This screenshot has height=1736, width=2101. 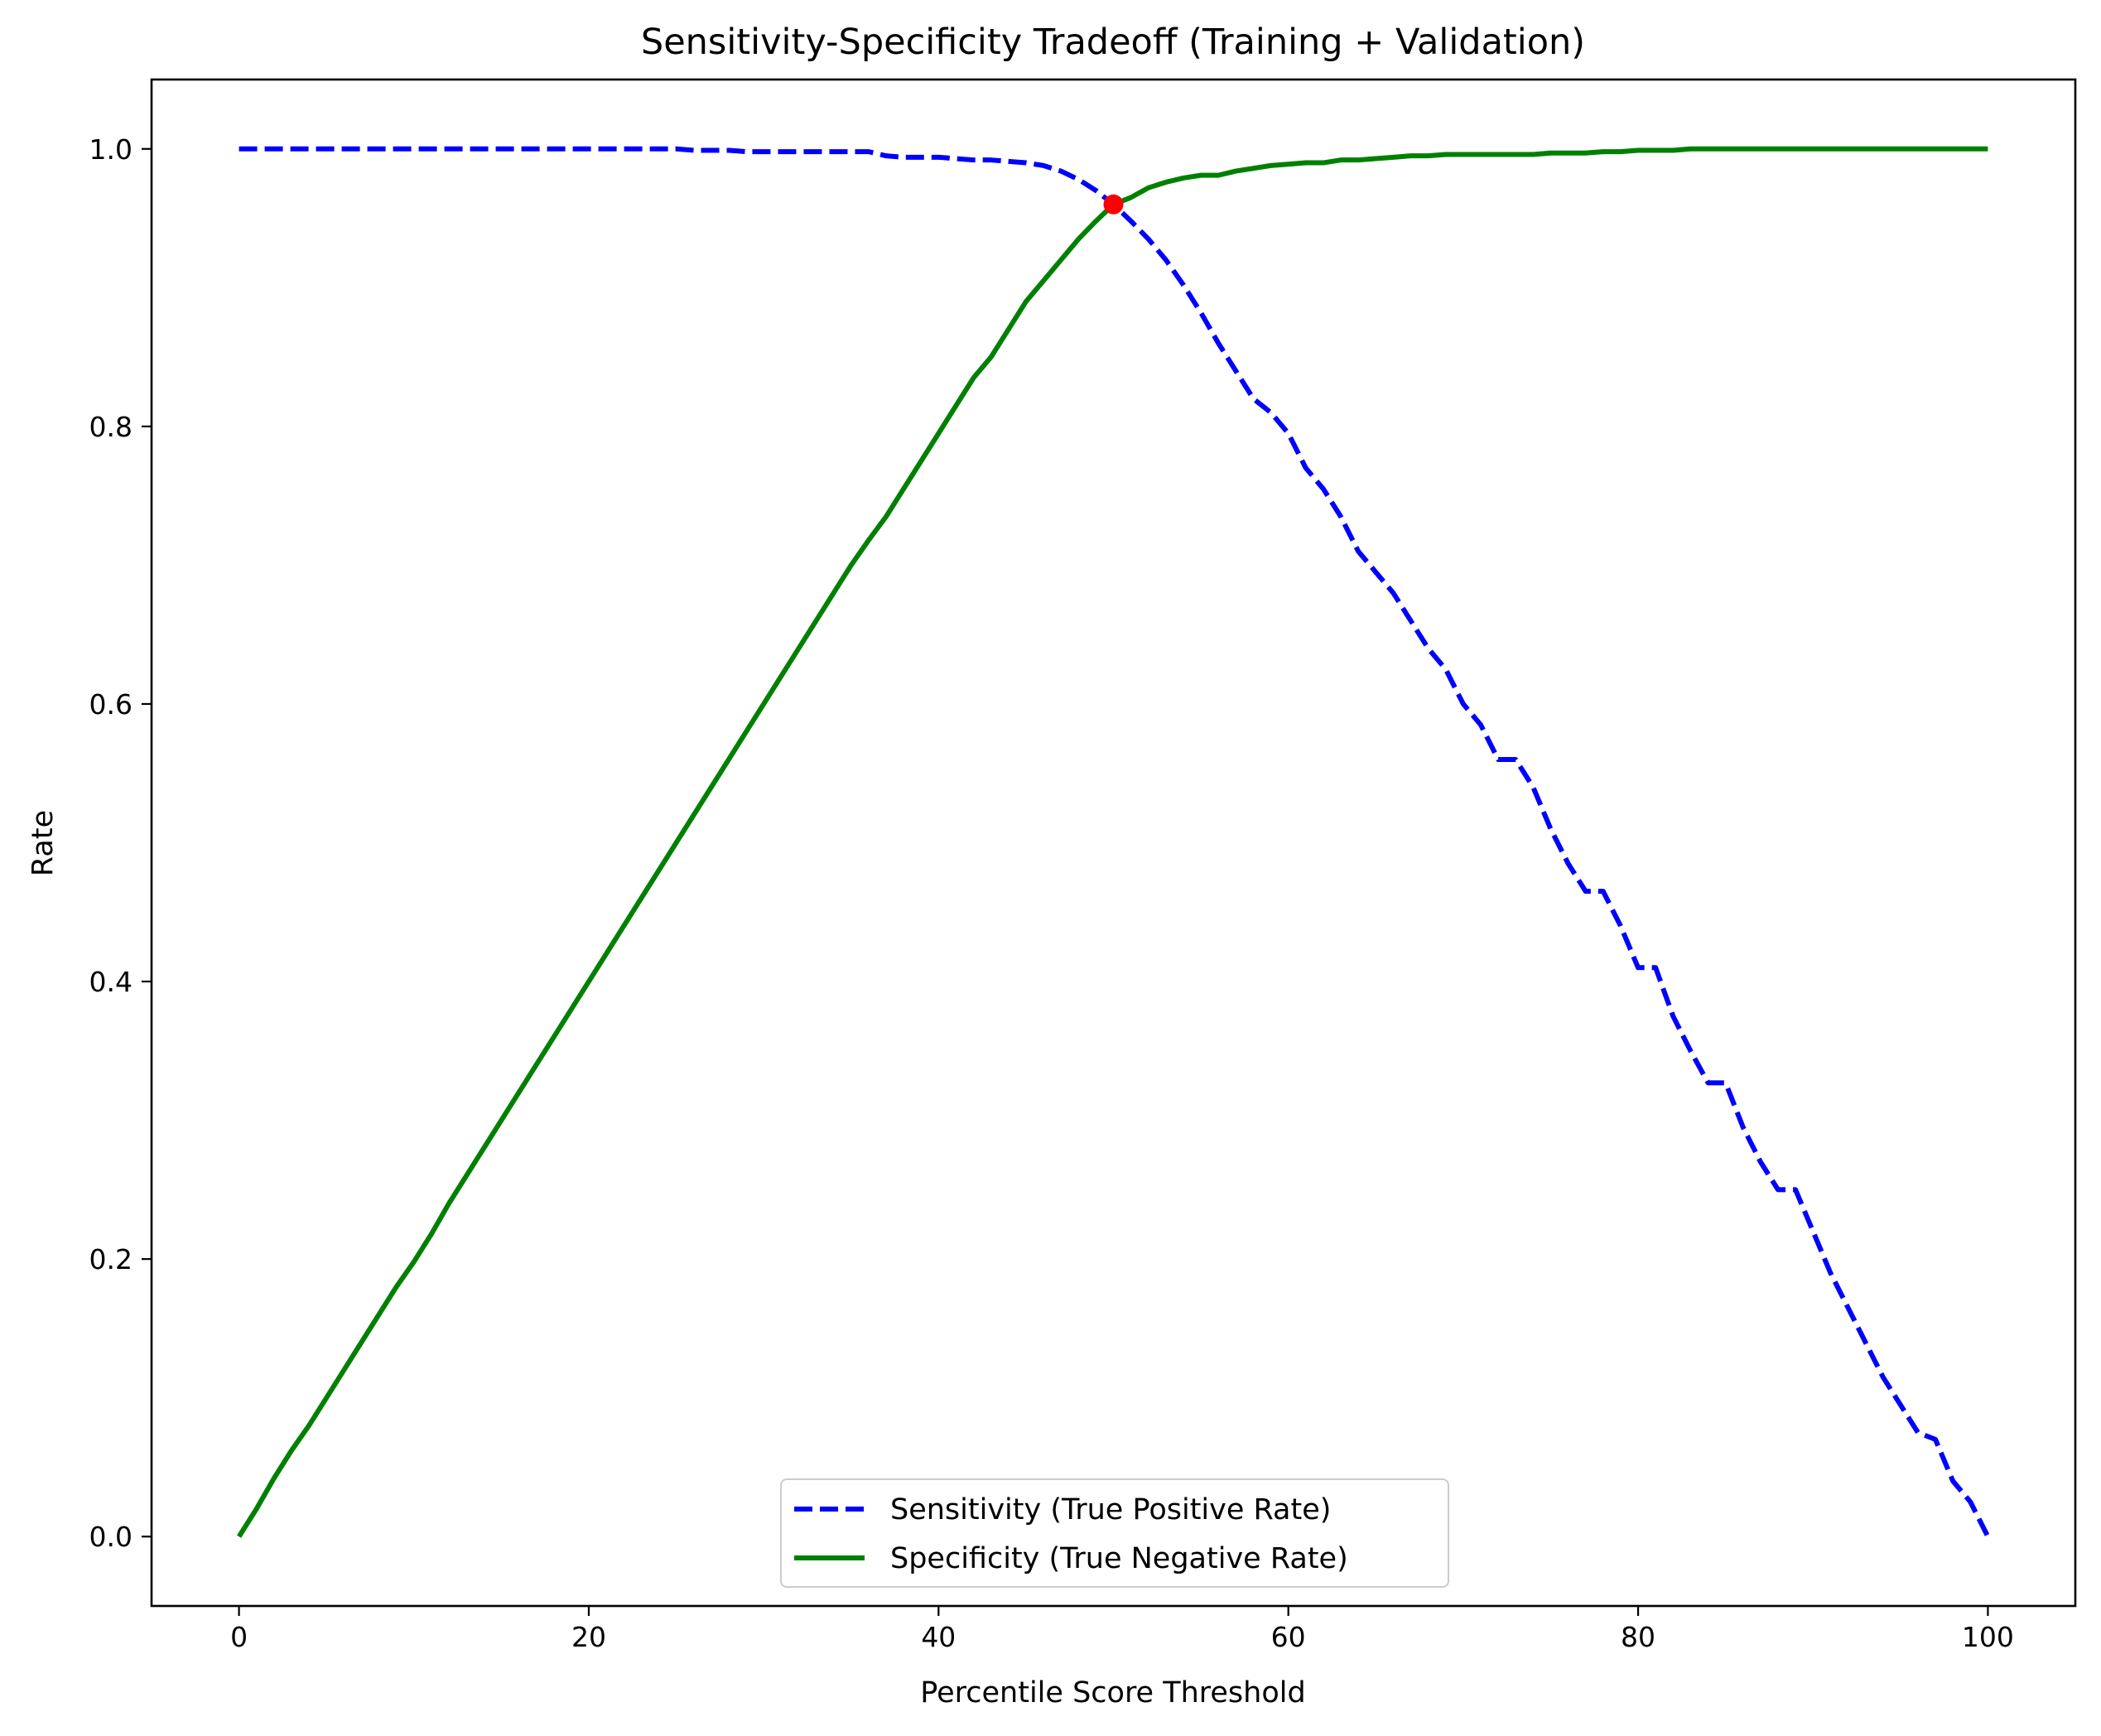 What do you see at coordinates (1638, 1637) in the screenshot?
I see `x-tick-label: 80` at bounding box center [1638, 1637].